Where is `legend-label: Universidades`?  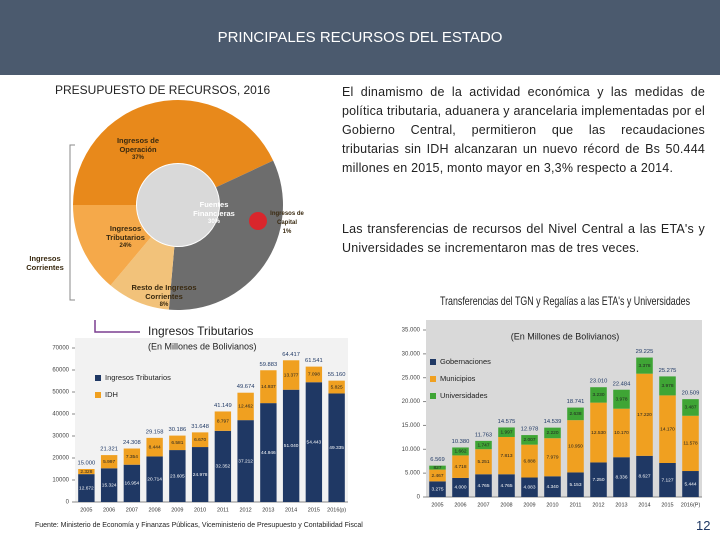 legend-label: Universidades is located at coordinates (464, 395).